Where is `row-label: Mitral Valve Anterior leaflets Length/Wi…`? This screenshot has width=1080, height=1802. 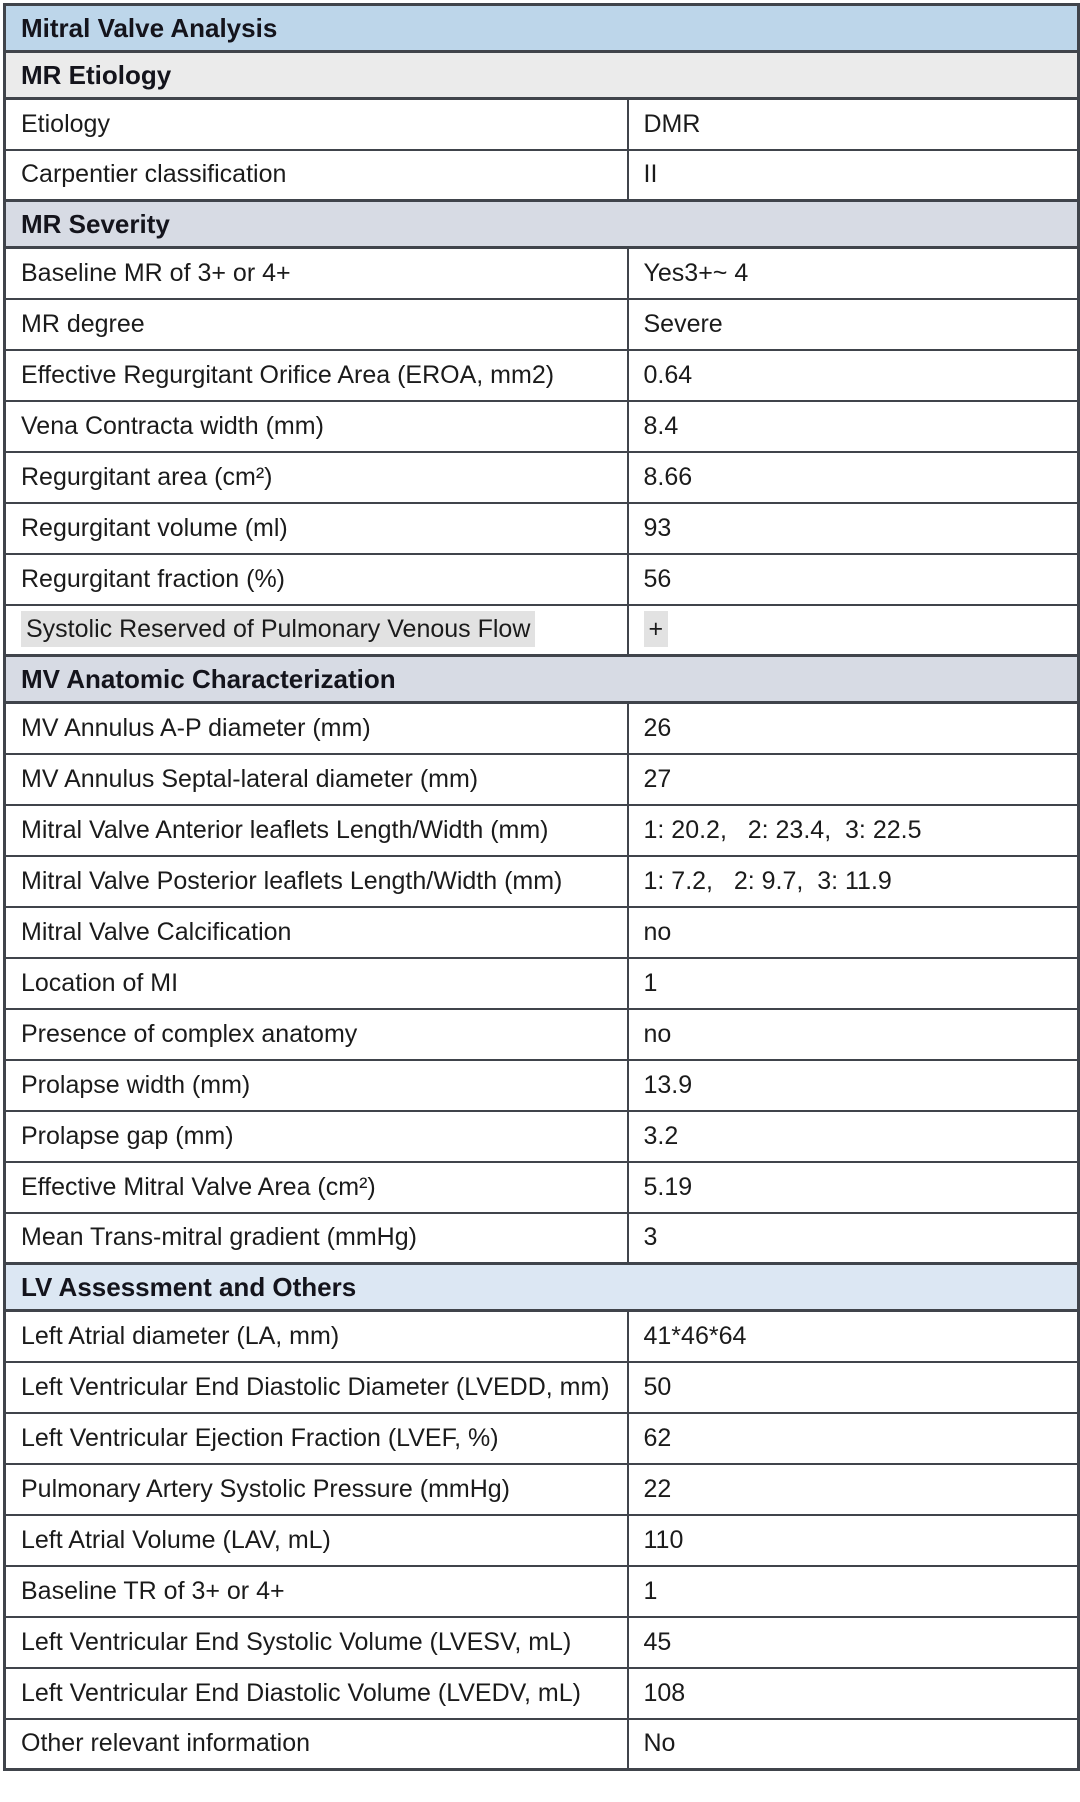 row-label: Mitral Valve Anterior leaflets Length/Wi… is located at coordinates (316, 830).